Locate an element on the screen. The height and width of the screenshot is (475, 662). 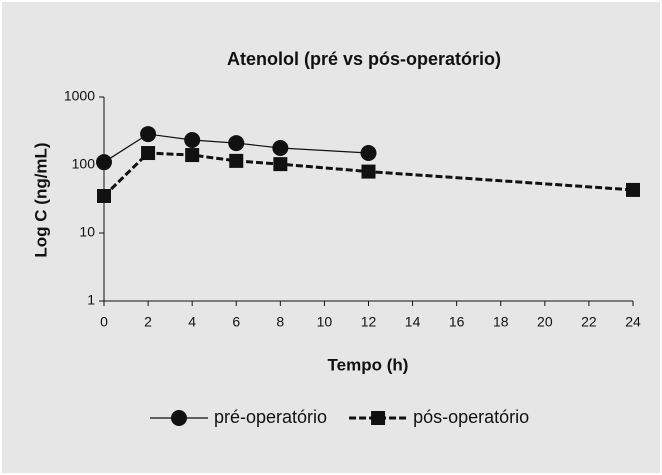
x-tick-label: 18 is located at coordinates (501, 322).